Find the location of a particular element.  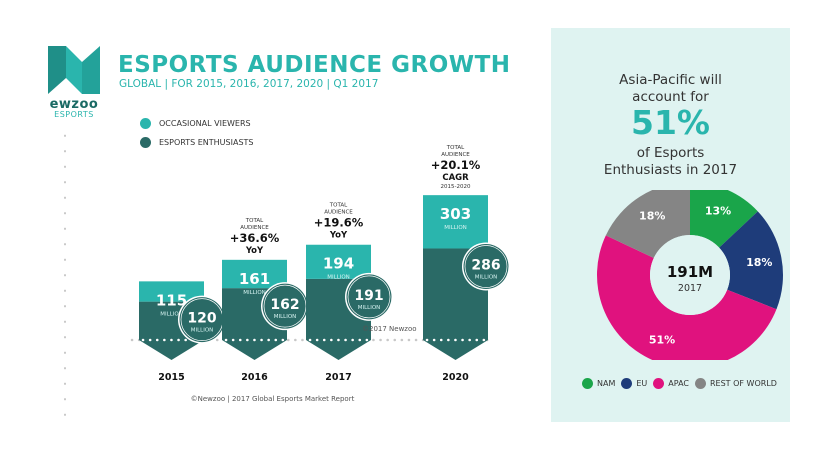

occasional-value-label: 194 is located at coordinates (338, 264).